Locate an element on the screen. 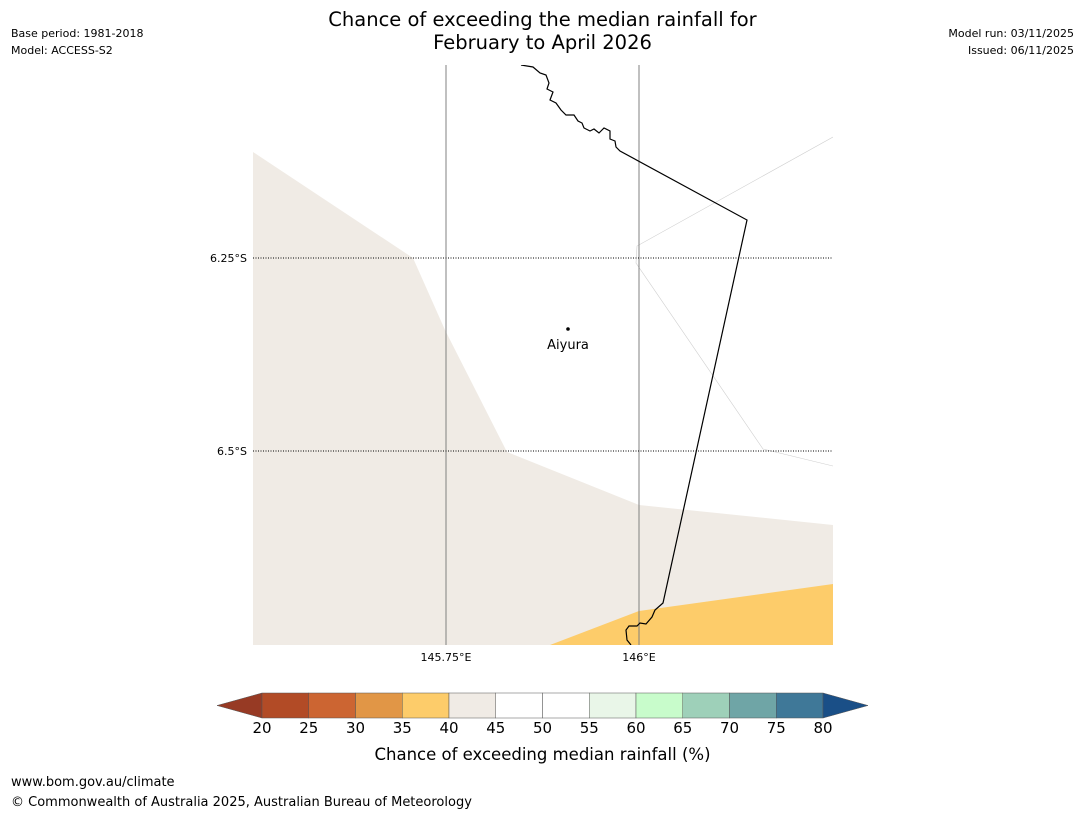 The width and height of the screenshot is (1085, 816). coastline-boundary is located at coordinates (634, 355).